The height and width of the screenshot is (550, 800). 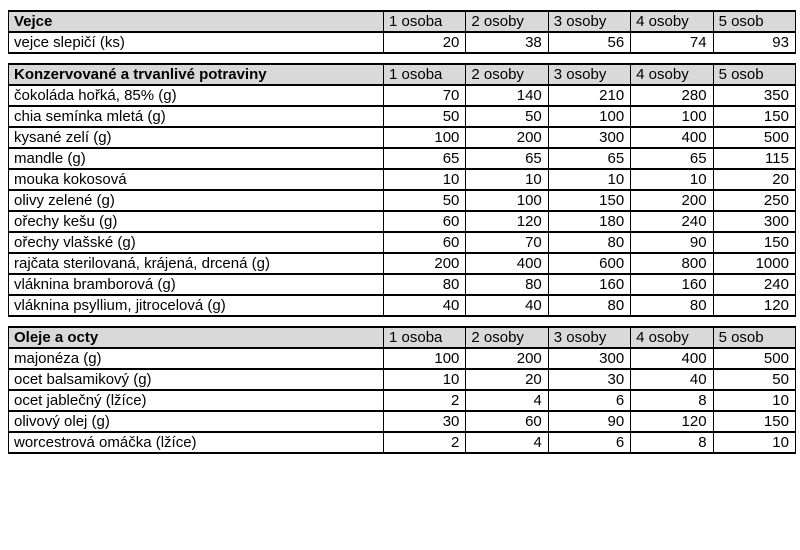 What do you see at coordinates (196, 442) in the screenshot?
I see `row-label-cell: worcestrová omáčka (lžíce)` at bounding box center [196, 442].